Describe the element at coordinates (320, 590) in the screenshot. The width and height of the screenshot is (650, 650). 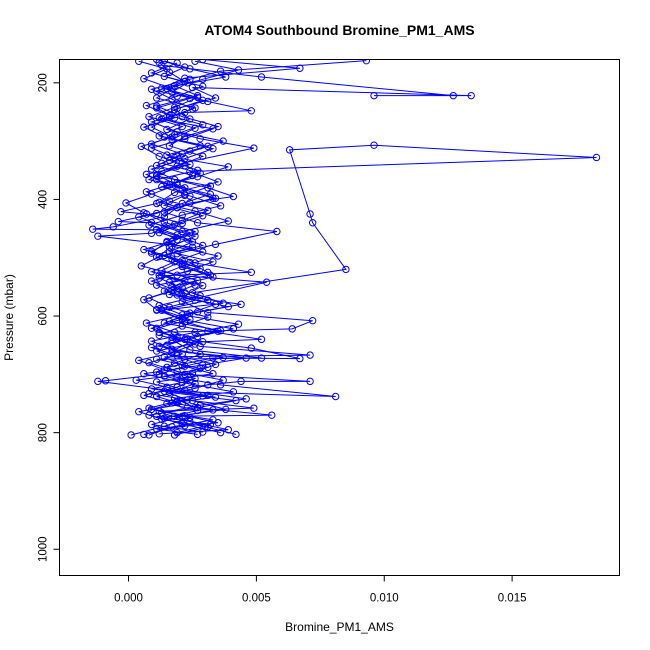
I see `x-axis: 0.000 0.005 0.010 0.015` at that location.